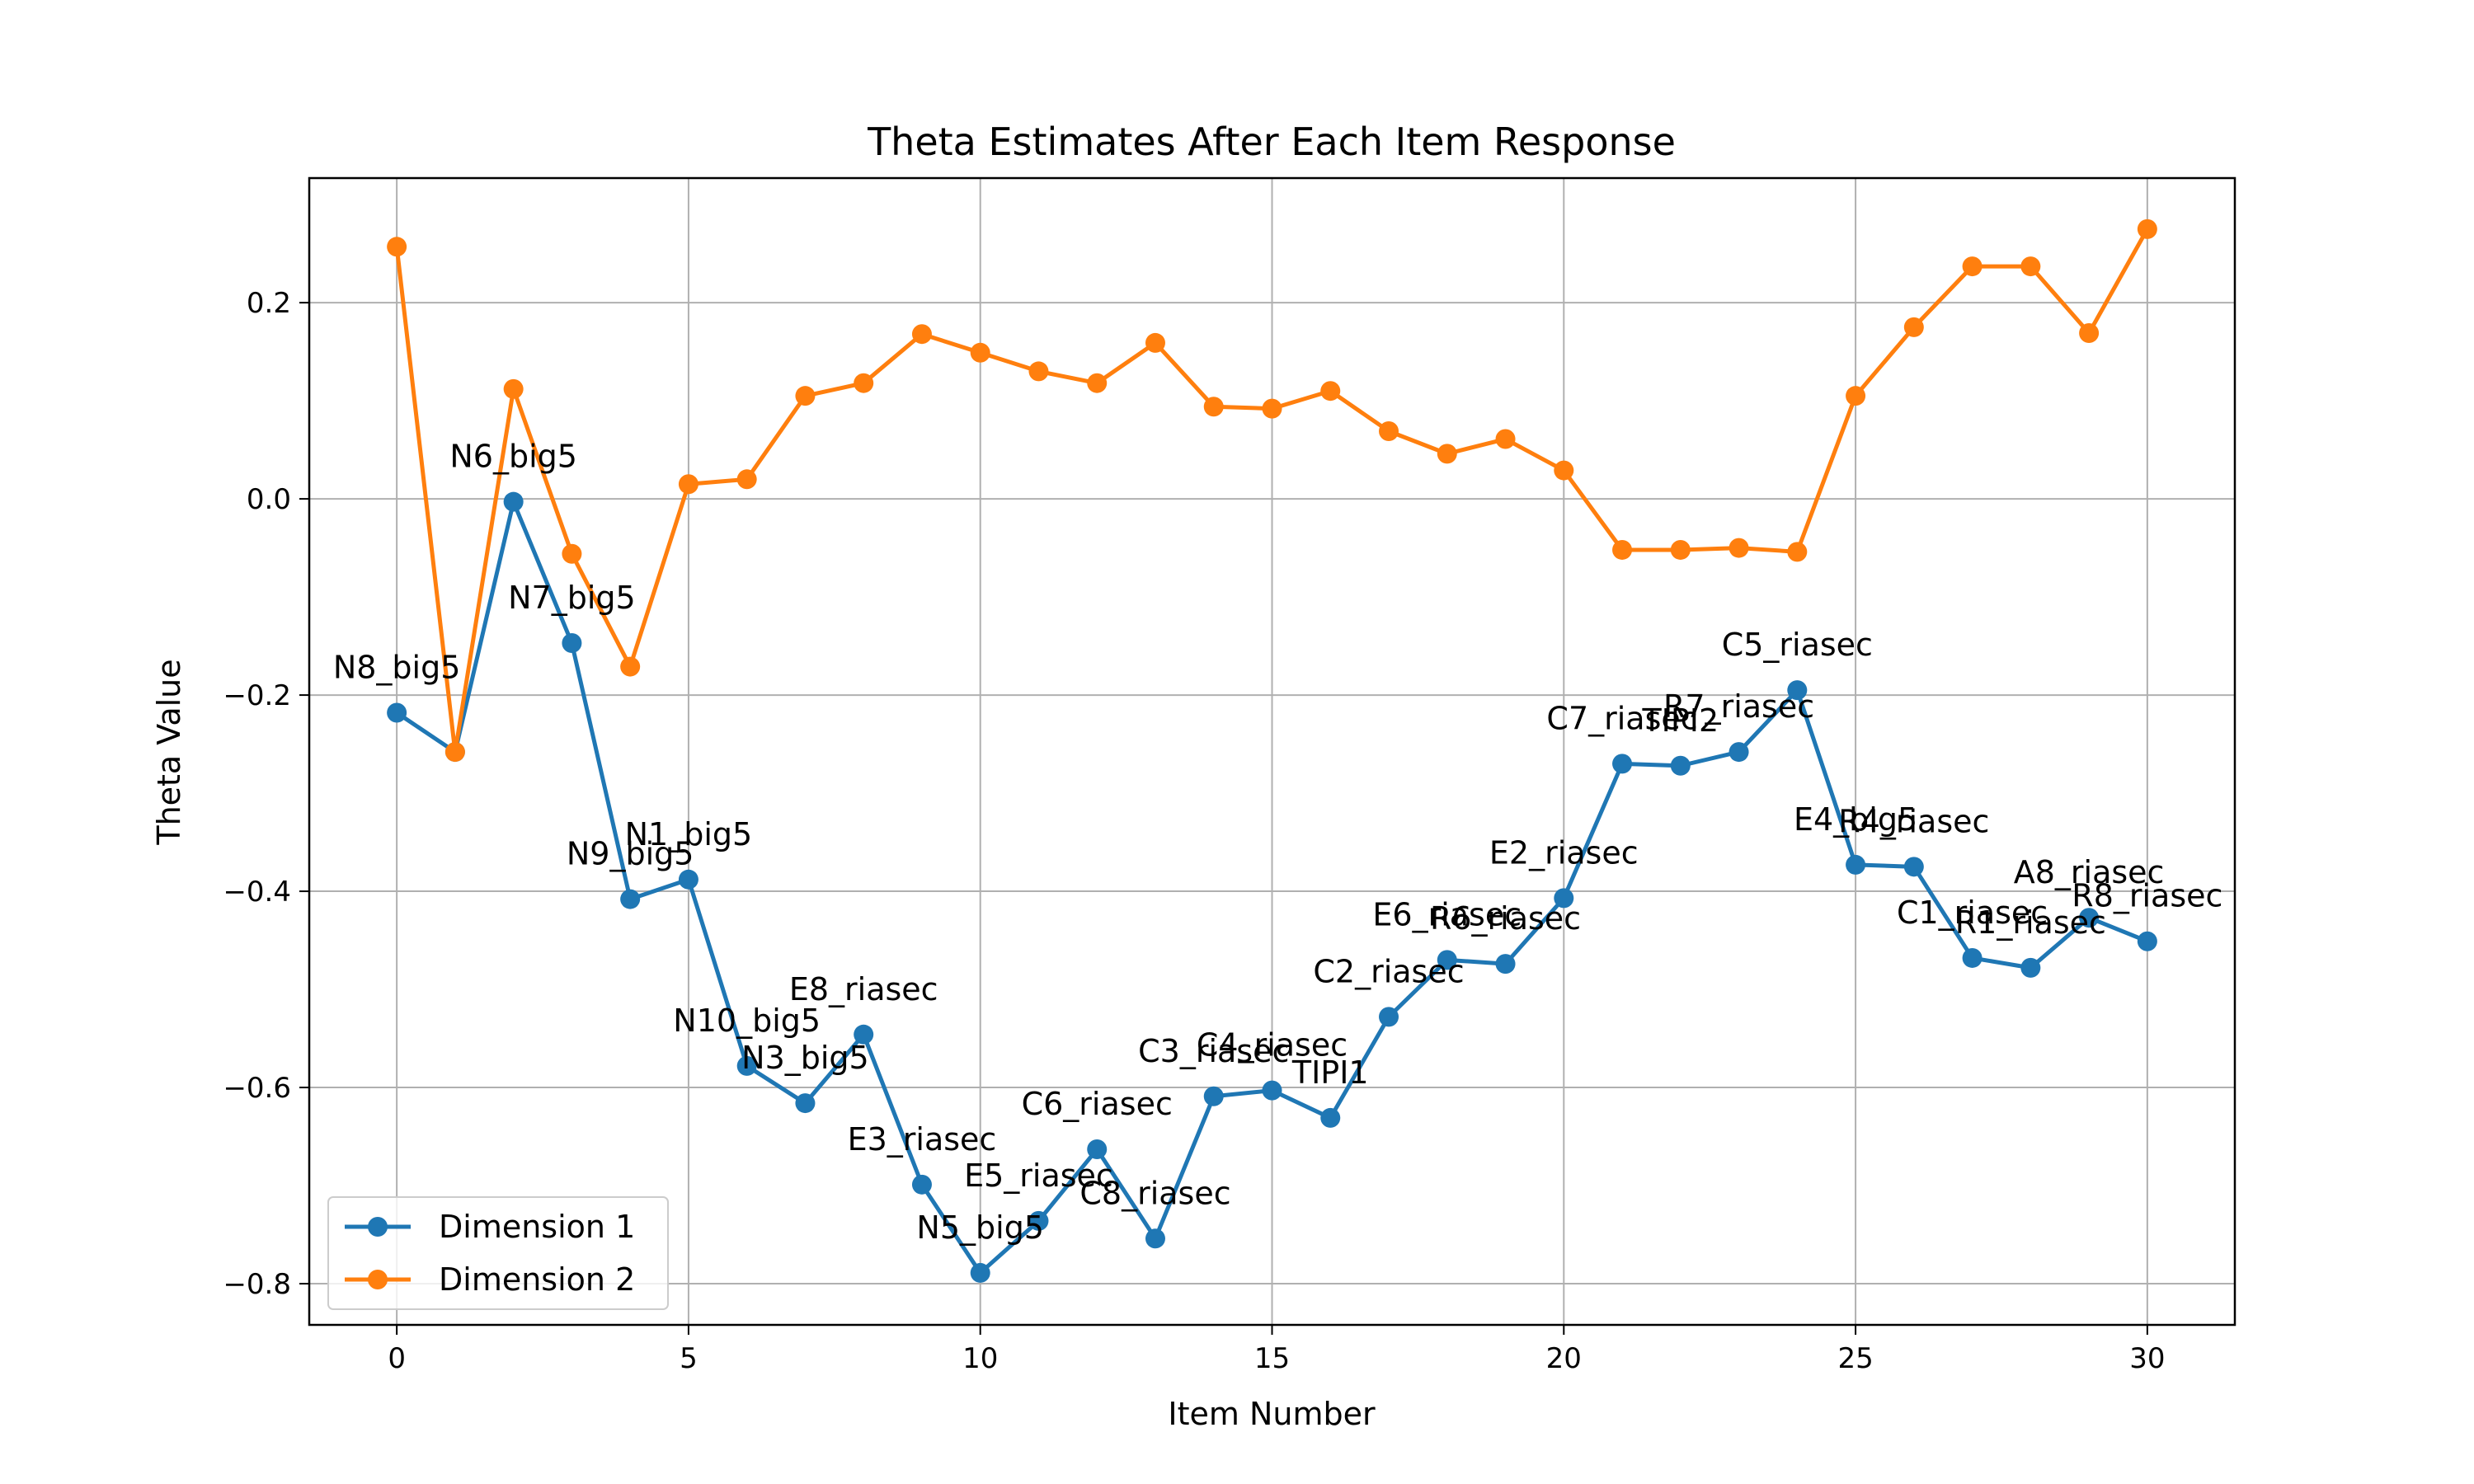 This screenshot has height=1484, width=2474. What do you see at coordinates (2089, 872) in the screenshot?
I see `point-annotation: A8_riasec` at bounding box center [2089, 872].